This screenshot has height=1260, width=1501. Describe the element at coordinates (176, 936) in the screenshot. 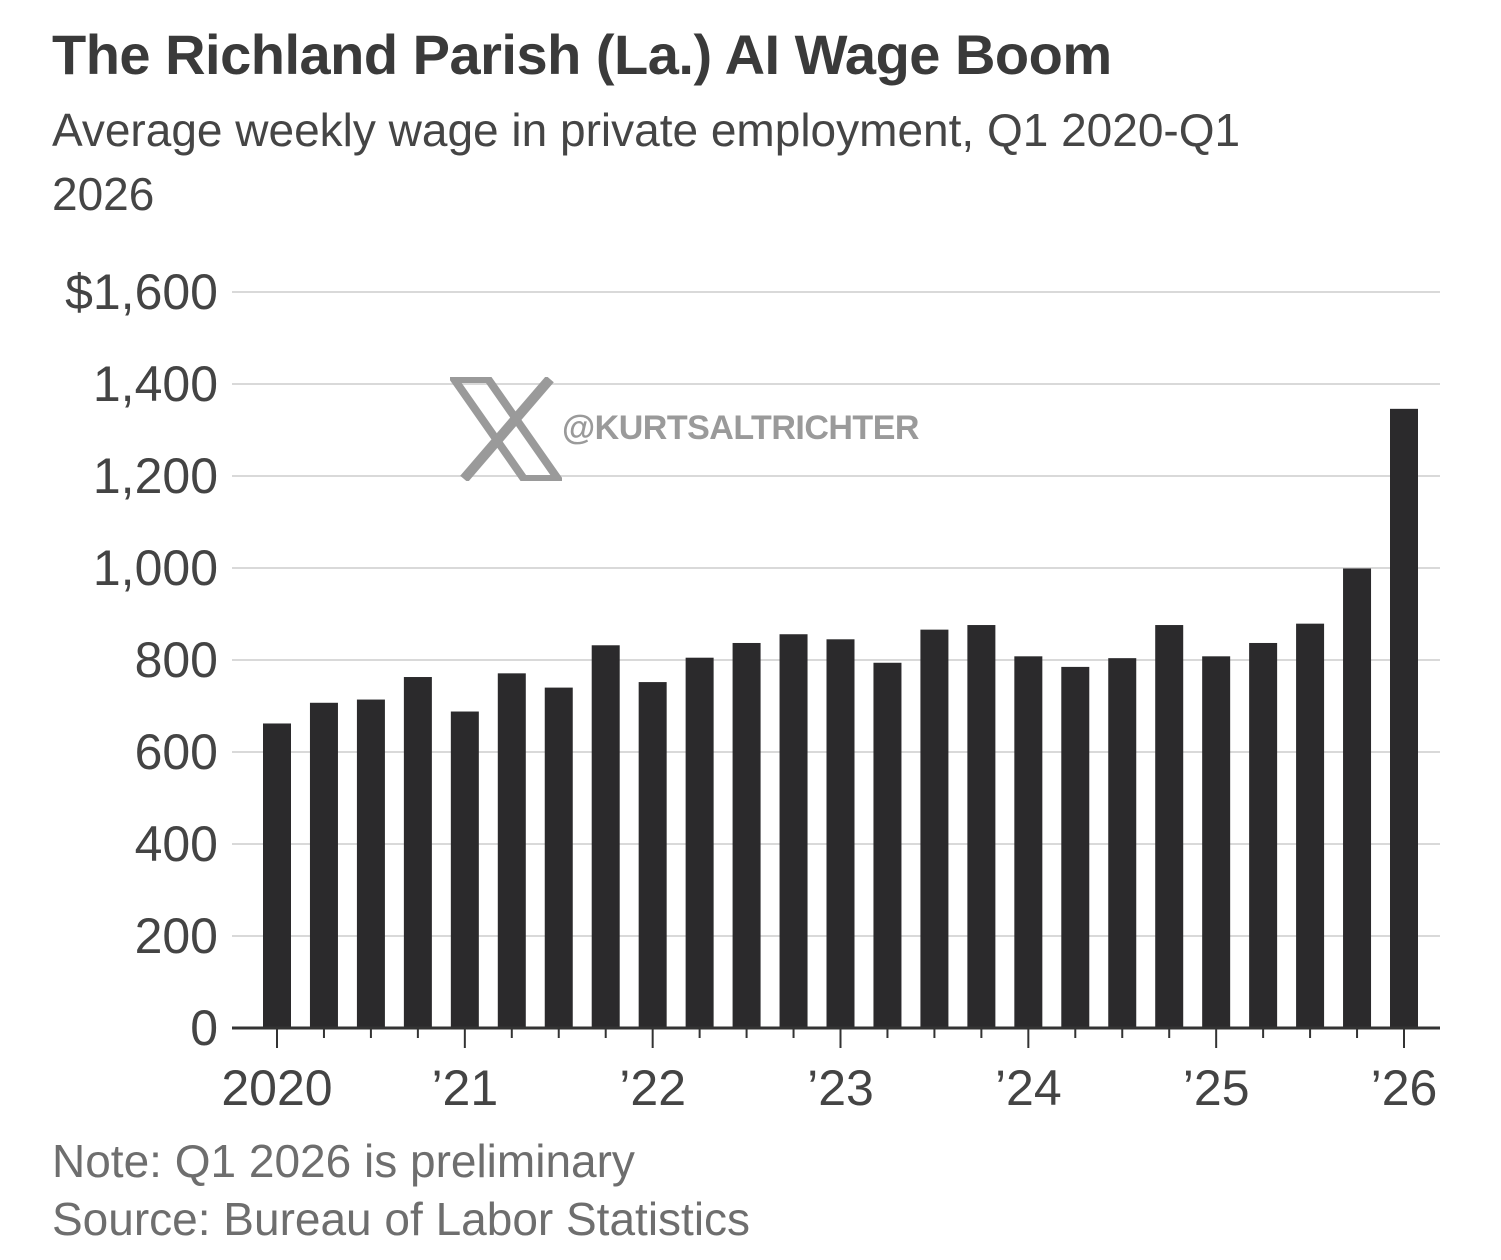

I see `y-tick-label: 200` at that location.